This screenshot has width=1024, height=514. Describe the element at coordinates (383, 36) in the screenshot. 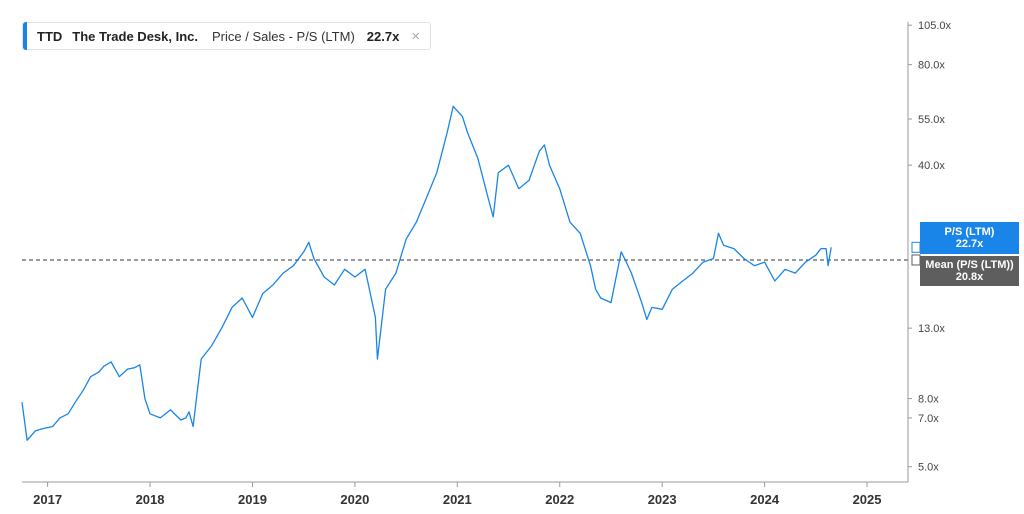

I see `legend-current-value: 22.7x` at that location.